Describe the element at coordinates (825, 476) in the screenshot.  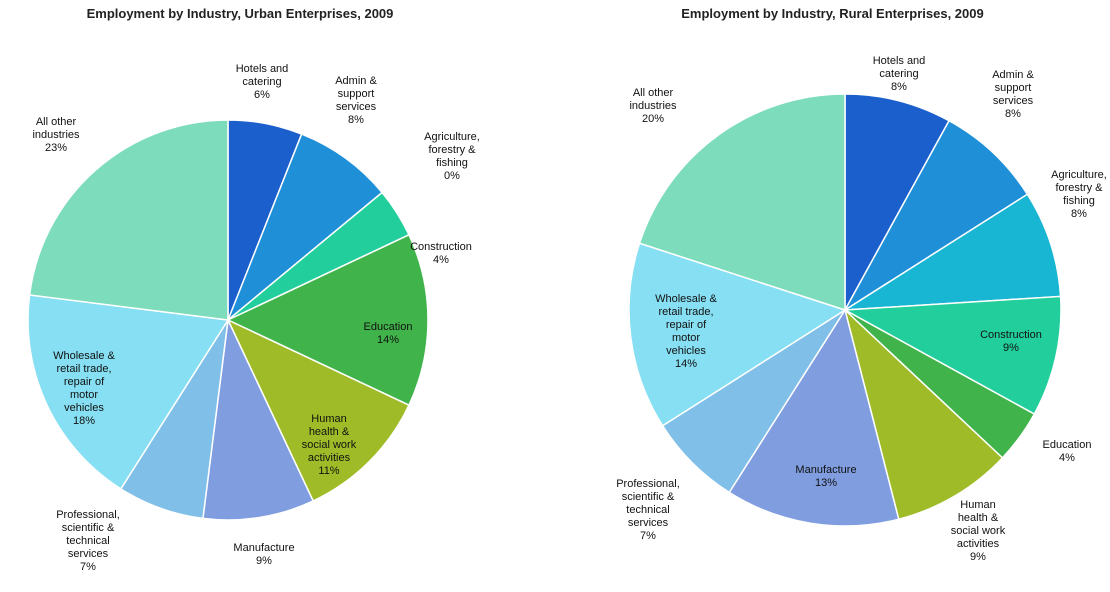
I see `slice-label-manufacture: Manufacture 13%` at that location.